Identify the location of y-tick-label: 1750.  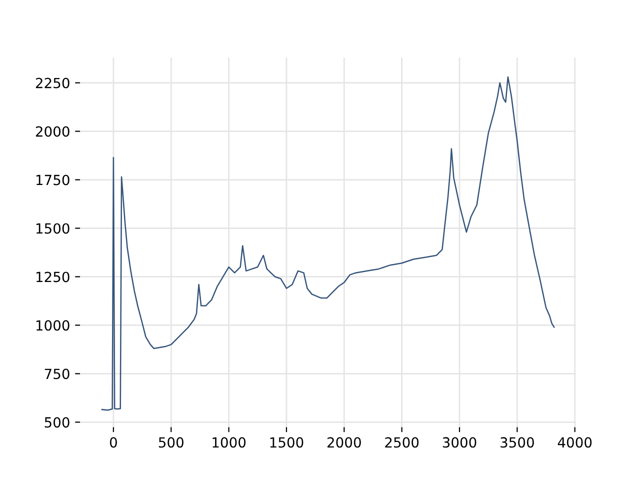
(53, 180).